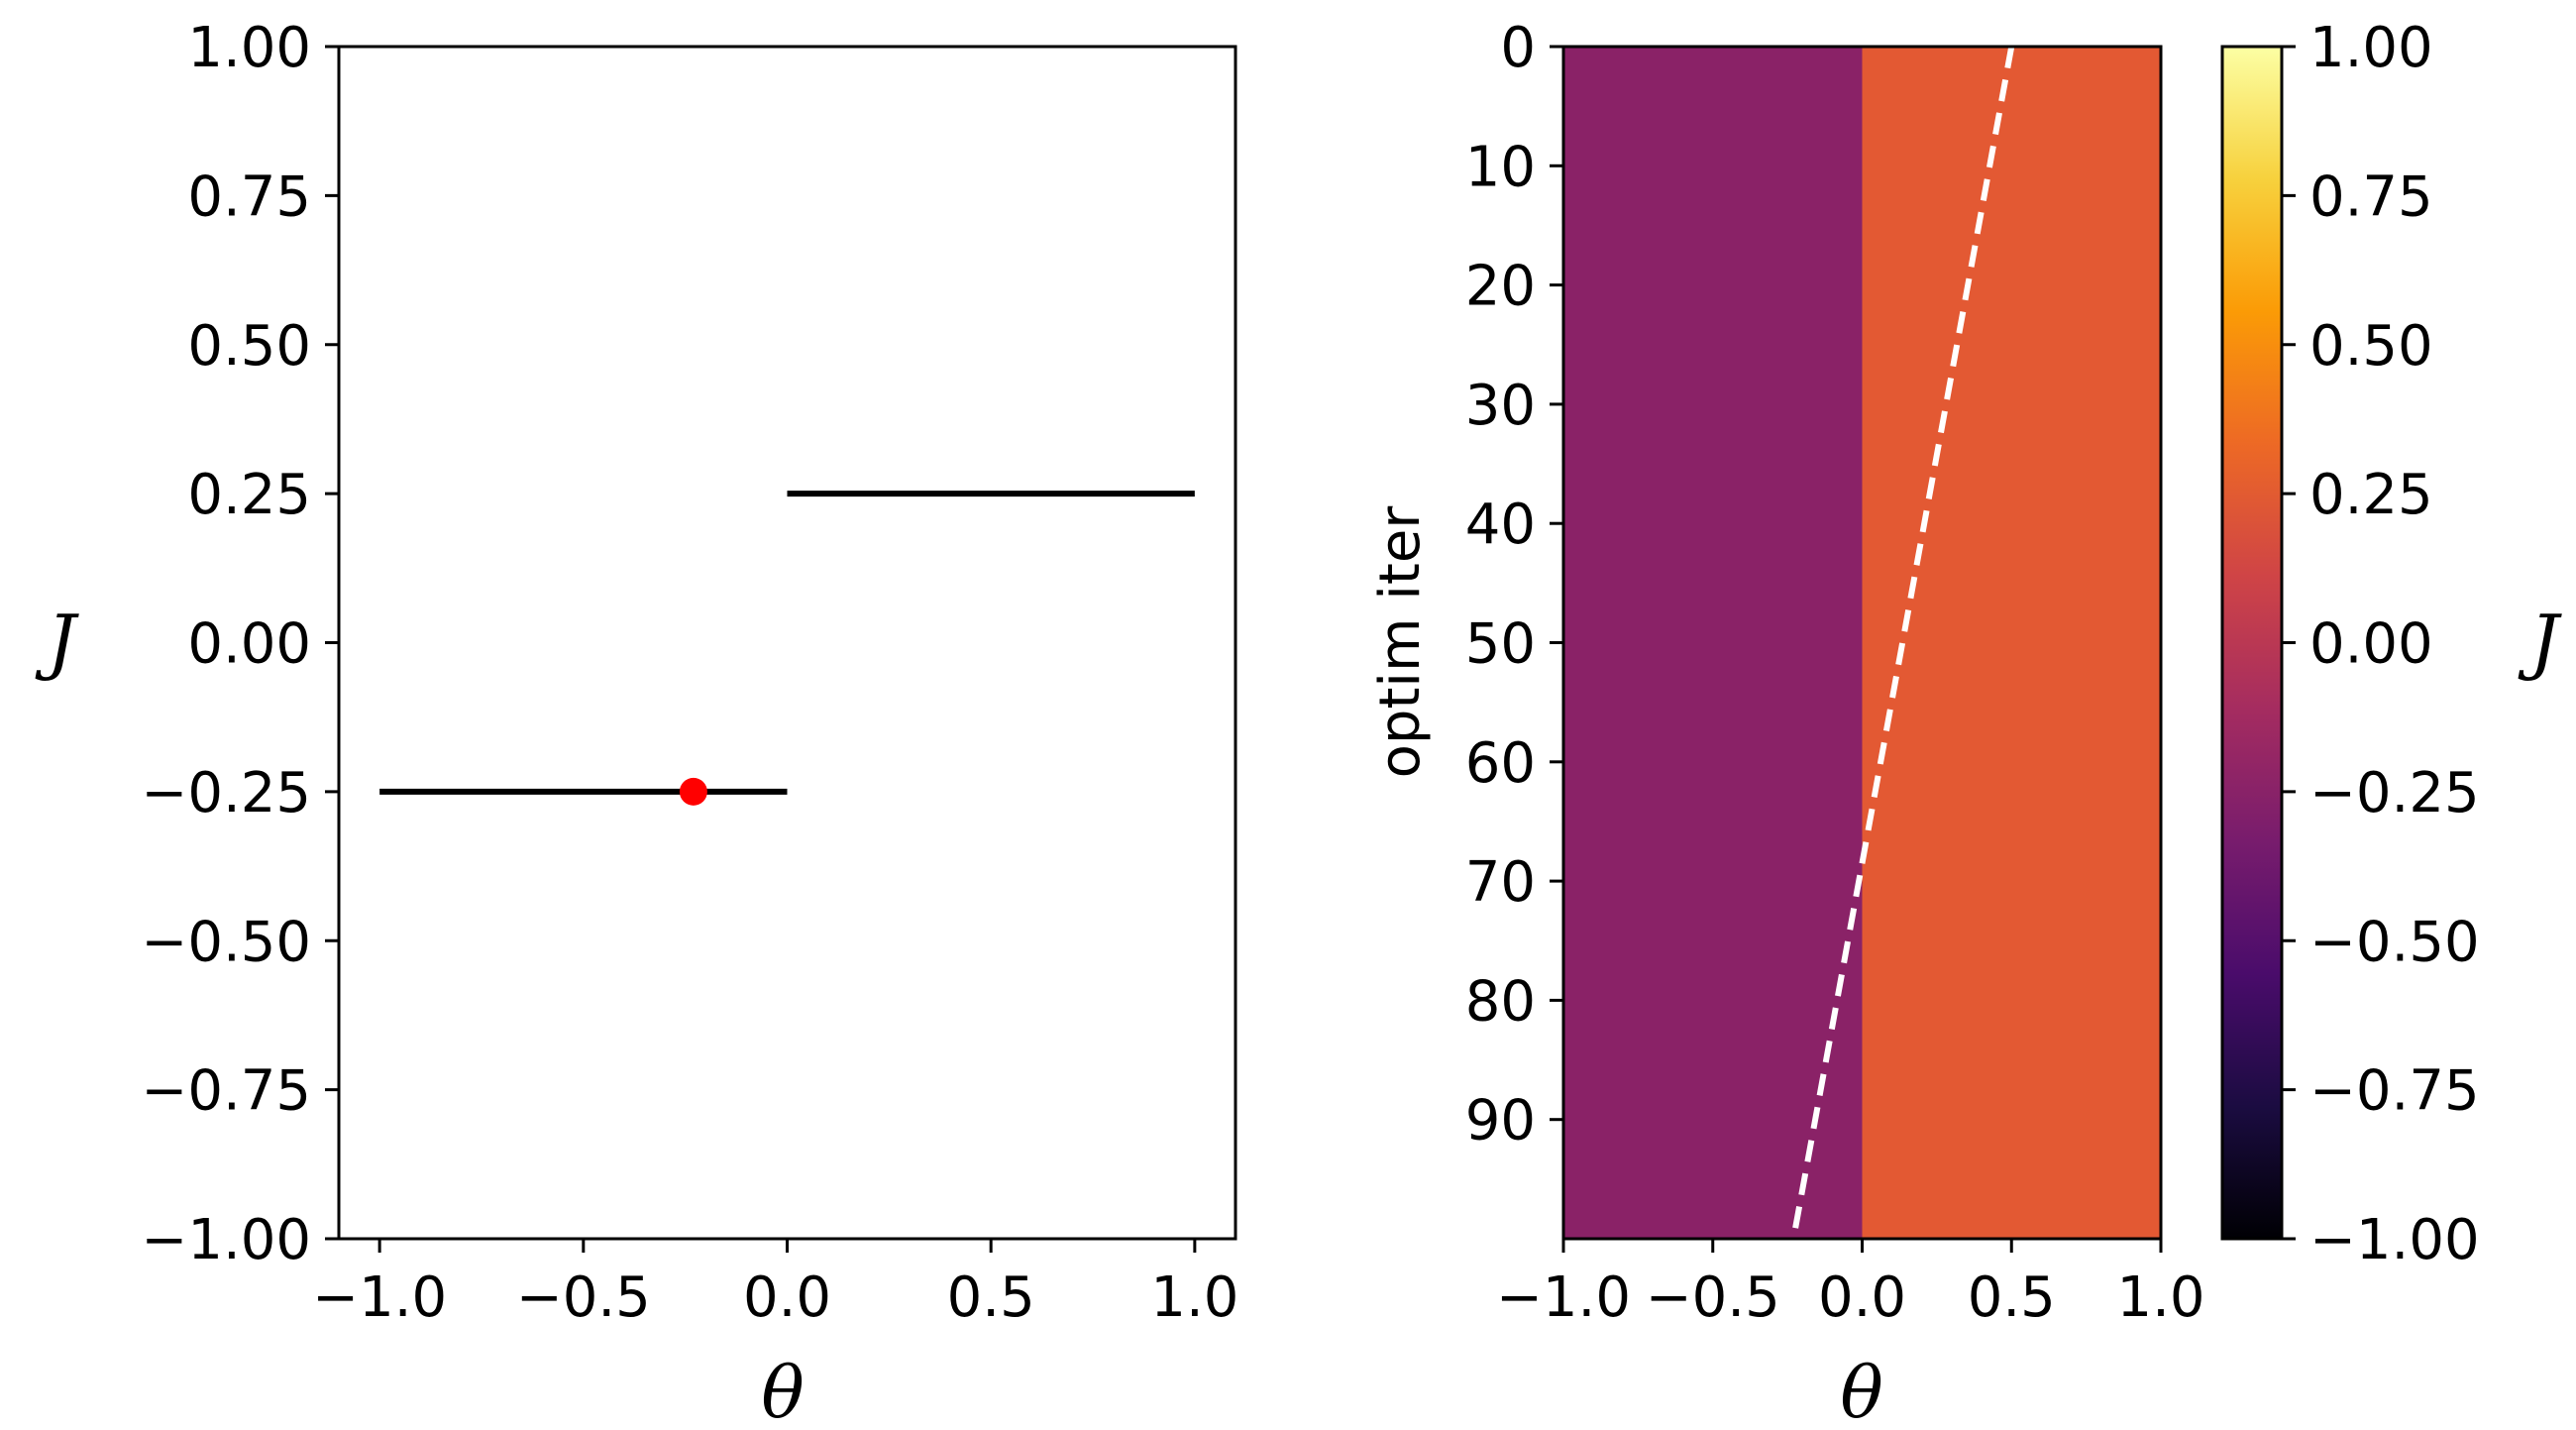 The image size is (2576, 1430). I want to click on x-tick-label: −0.5, so click(583, 1297).